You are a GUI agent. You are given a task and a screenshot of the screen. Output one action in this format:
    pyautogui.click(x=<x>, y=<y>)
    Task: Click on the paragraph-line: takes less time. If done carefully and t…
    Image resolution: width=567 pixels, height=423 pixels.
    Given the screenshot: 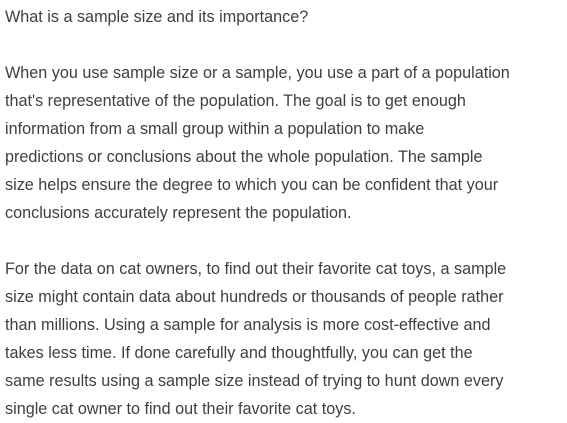 What is the action you would take?
    pyautogui.click(x=239, y=353)
    